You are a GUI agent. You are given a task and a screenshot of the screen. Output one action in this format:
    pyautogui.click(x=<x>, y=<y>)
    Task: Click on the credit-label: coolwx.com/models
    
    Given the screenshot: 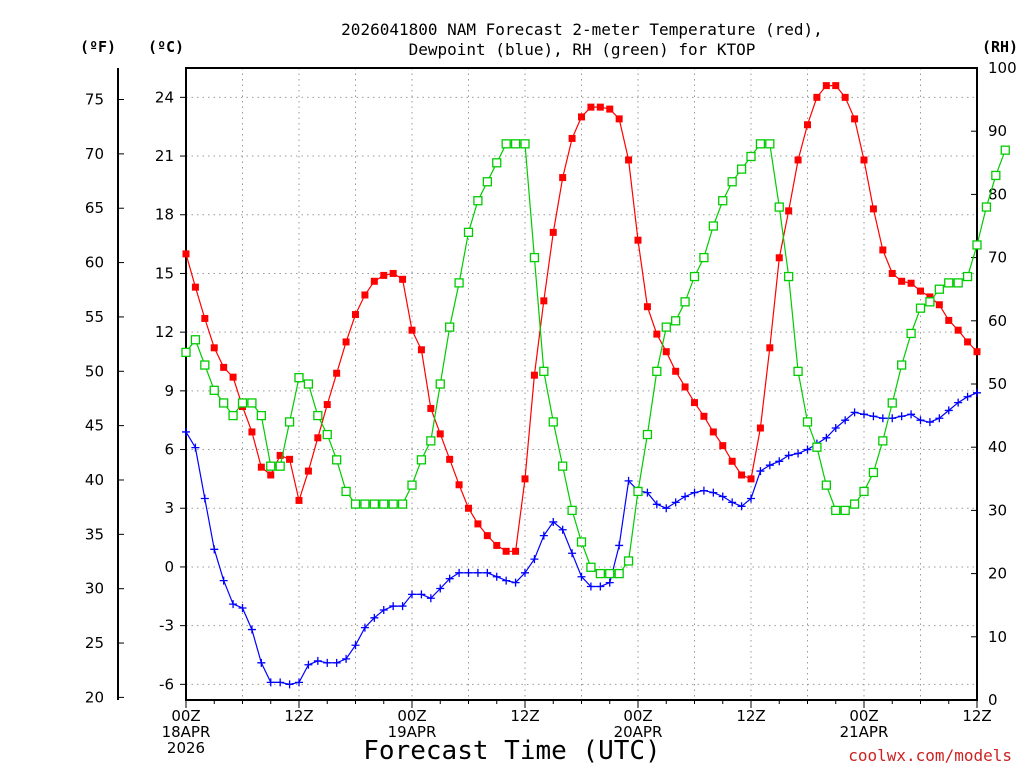 What is the action you would take?
    pyautogui.click(x=930, y=755)
    